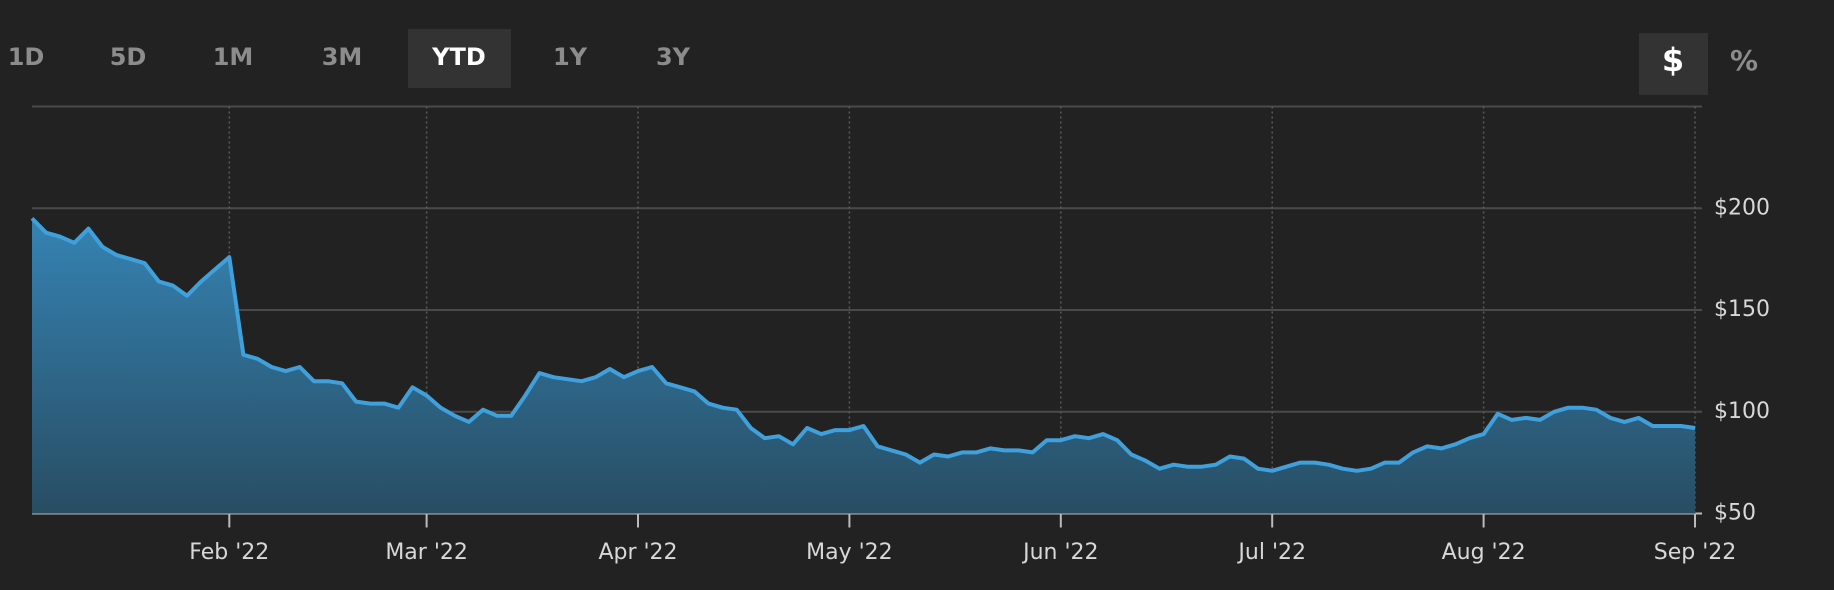 Image resolution: width=1834 pixels, height=590 pixels. I want to click on x-tick-label: Aug '22, so click(1484, 552).